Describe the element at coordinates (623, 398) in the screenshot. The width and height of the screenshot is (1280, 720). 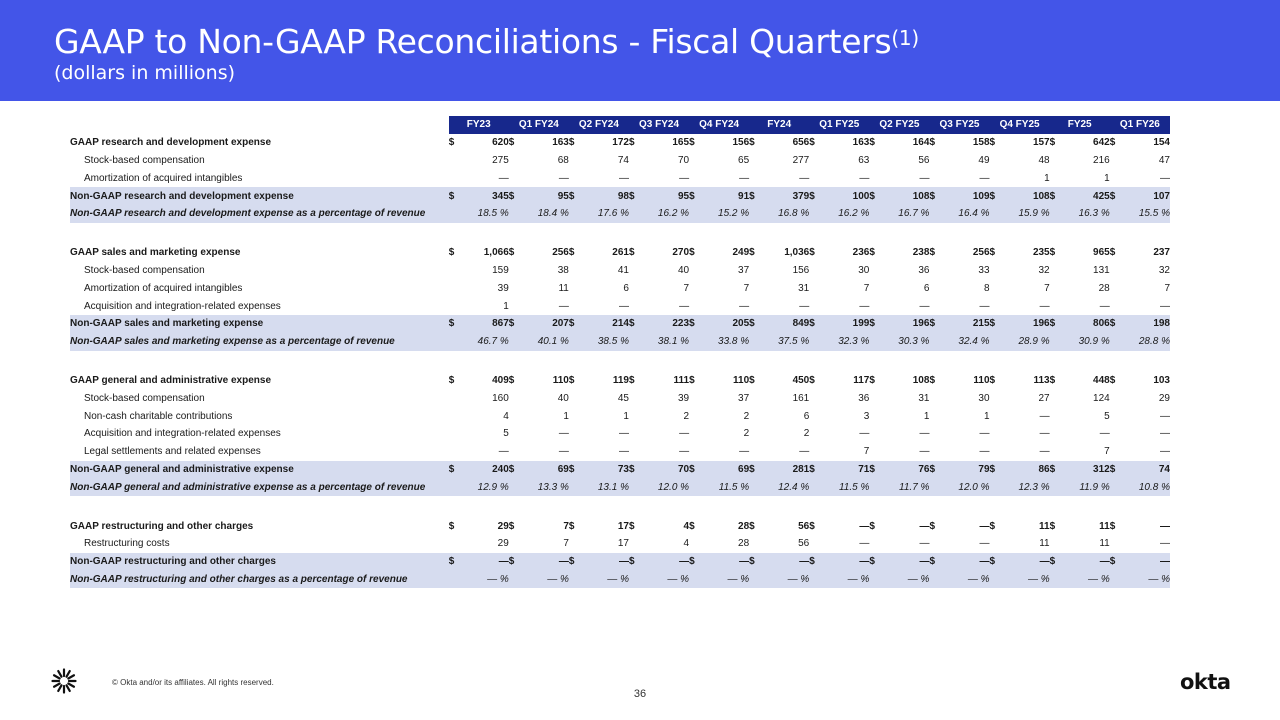
I see `cell-value: 45` at that location.